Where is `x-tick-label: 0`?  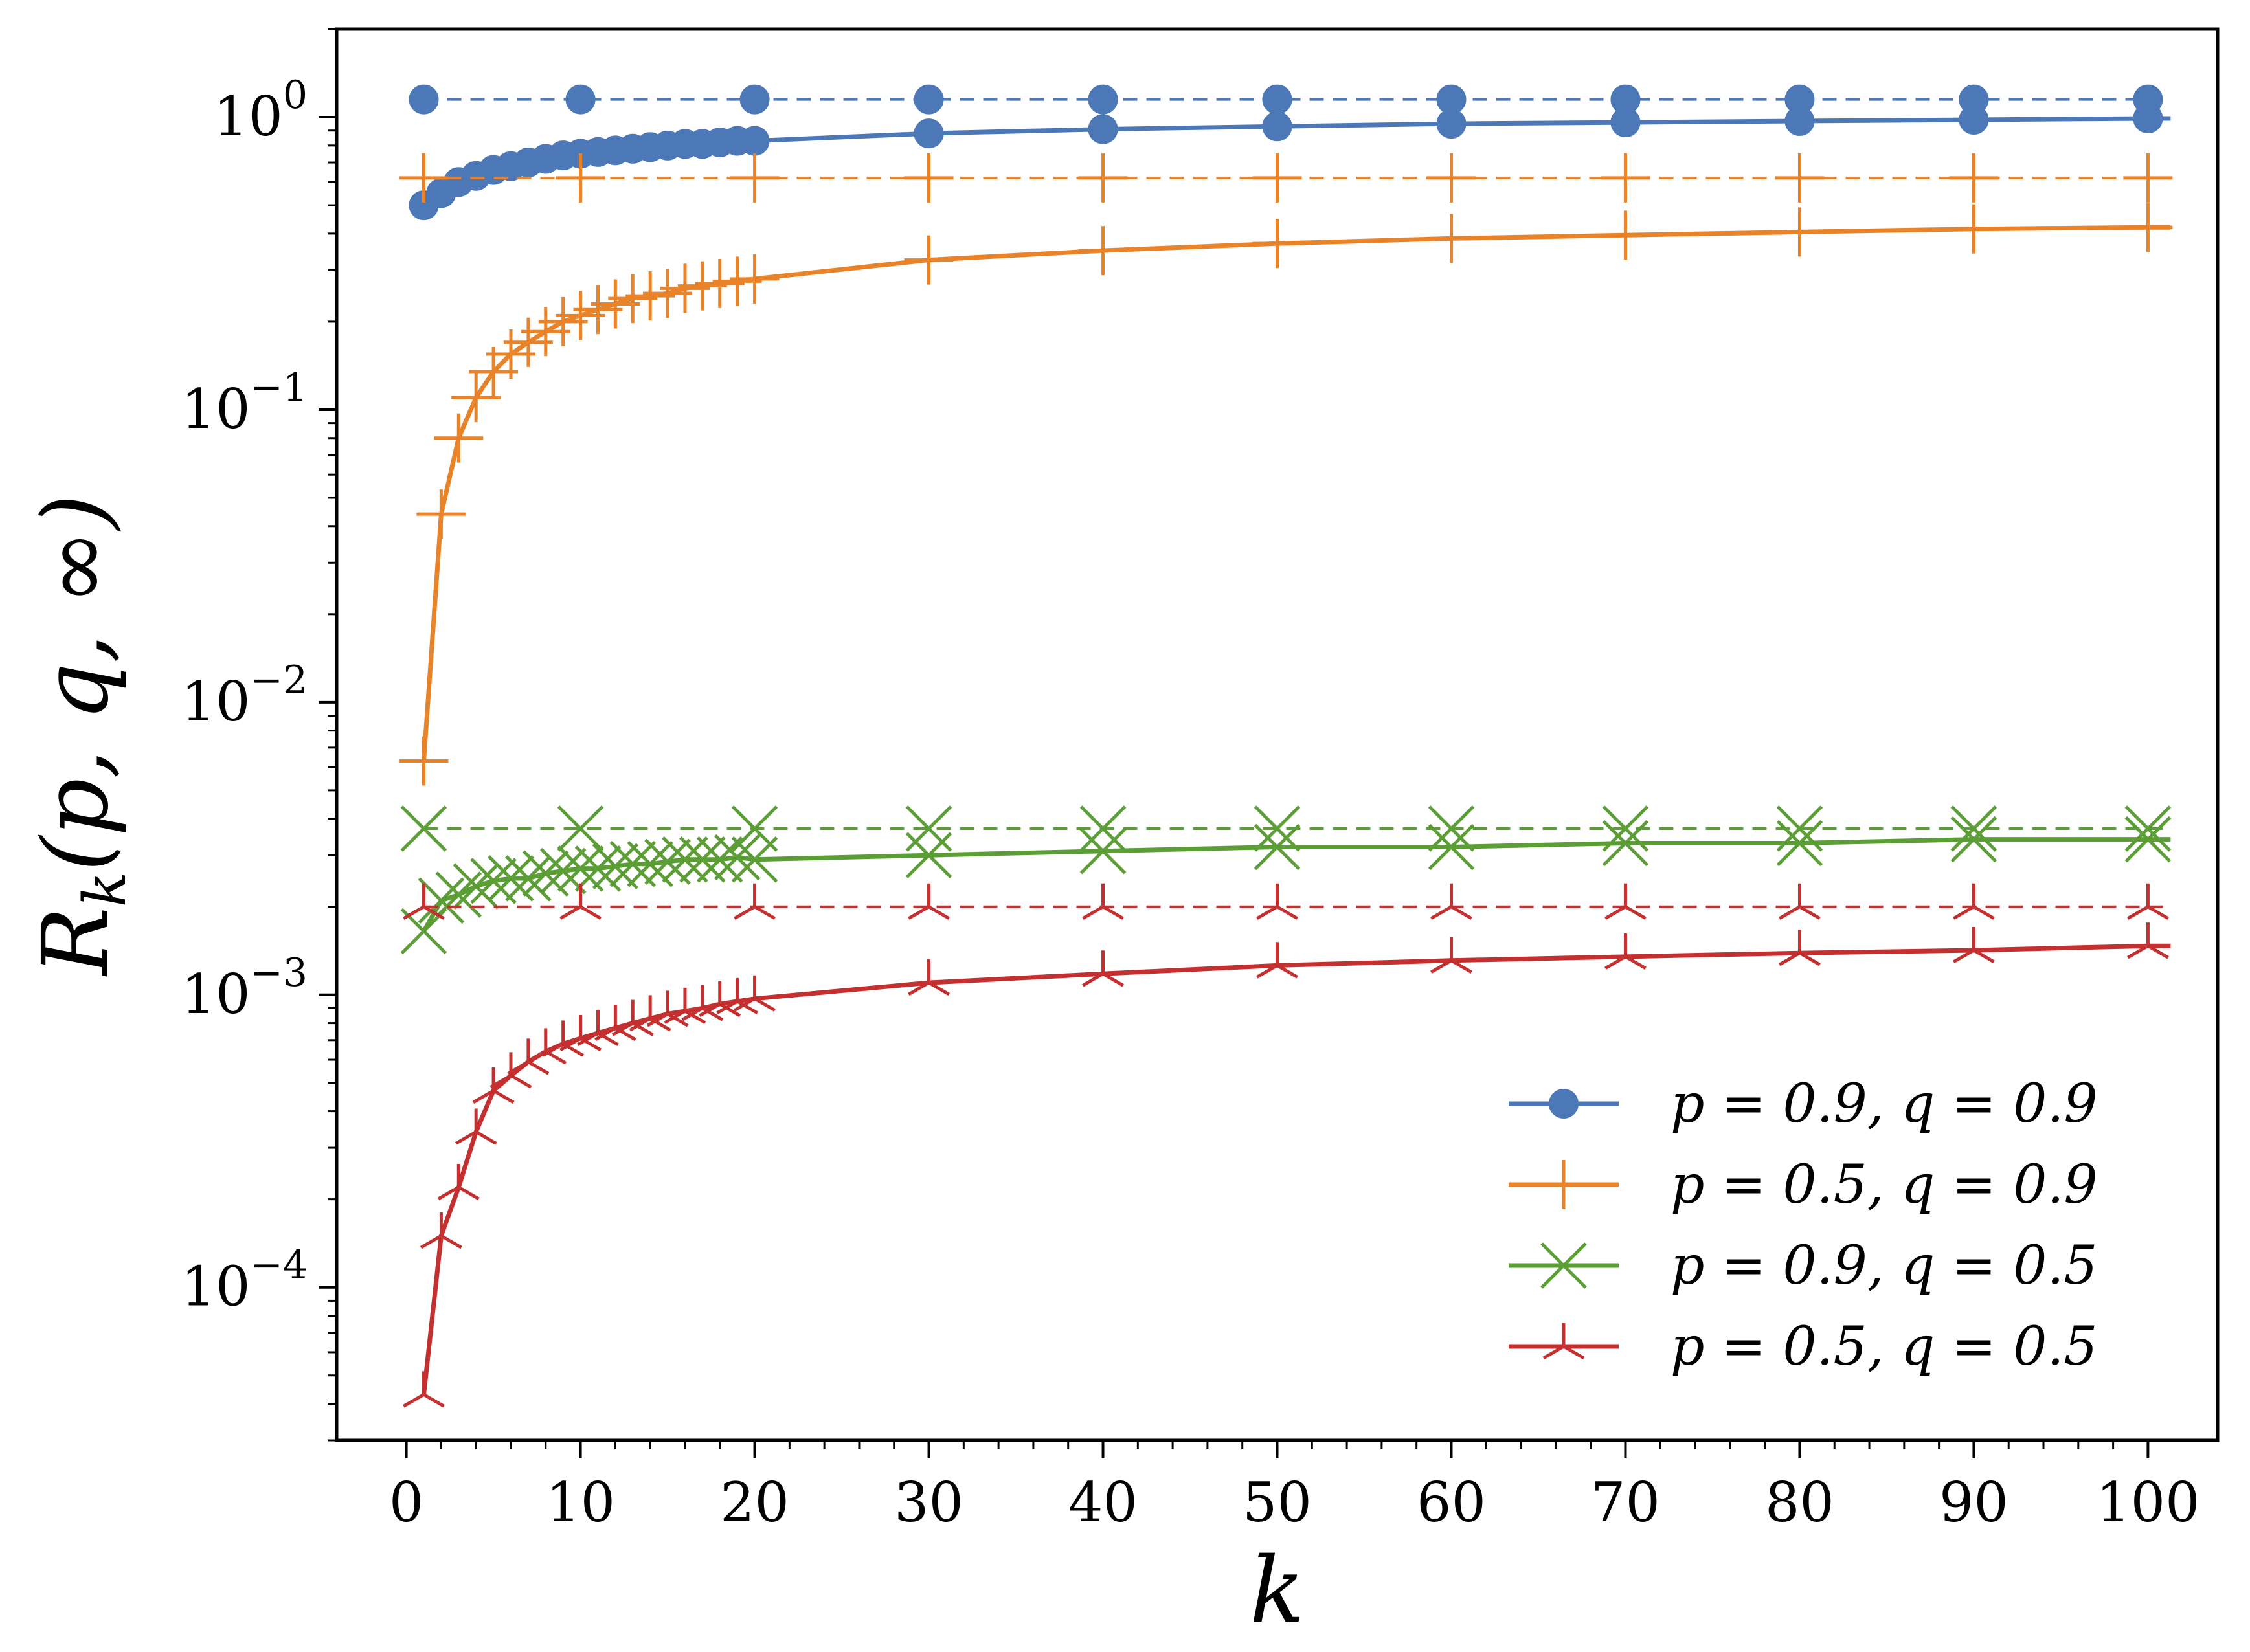
x-tick-label: 0 is located at coordinates (406, 1502).